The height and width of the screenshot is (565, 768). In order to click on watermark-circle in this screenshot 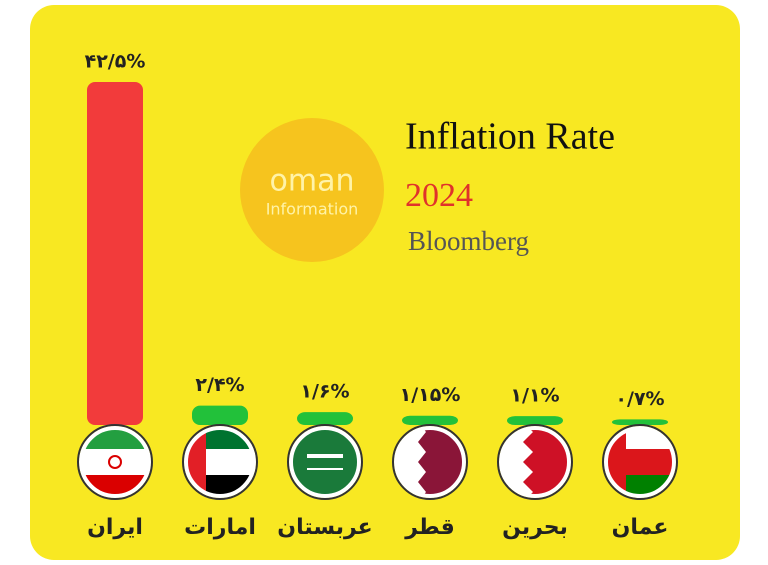, I will do `click(312, 190)`.